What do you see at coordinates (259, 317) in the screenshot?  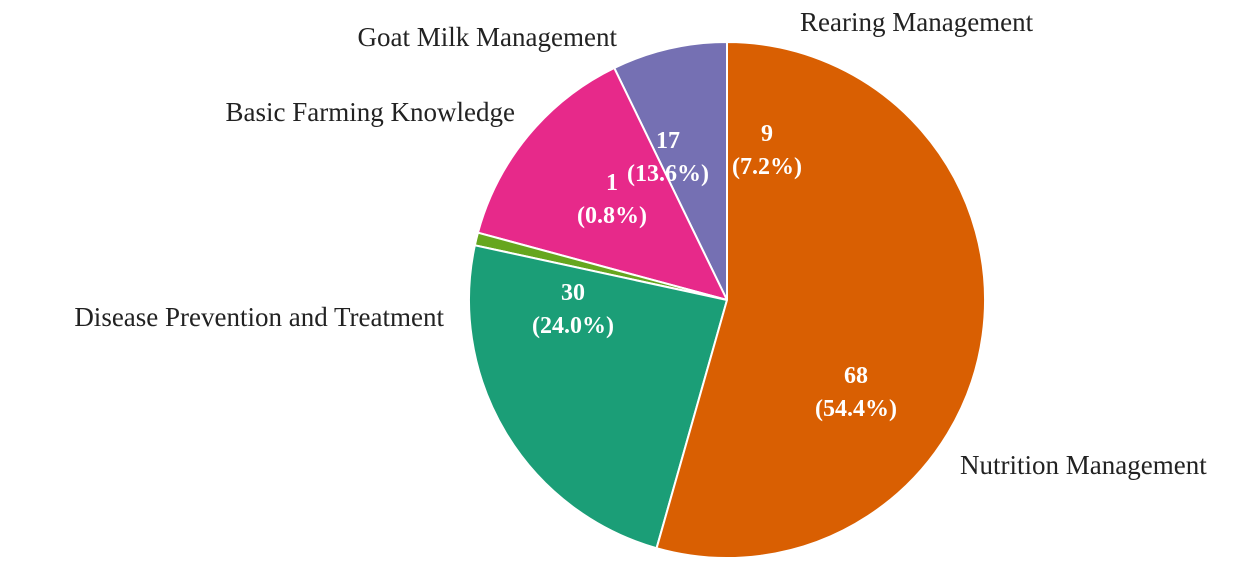 I see `category-label-disease-prevention-and-treatment: Disease Prevention and Treatment` at bounding box center [259, 317].